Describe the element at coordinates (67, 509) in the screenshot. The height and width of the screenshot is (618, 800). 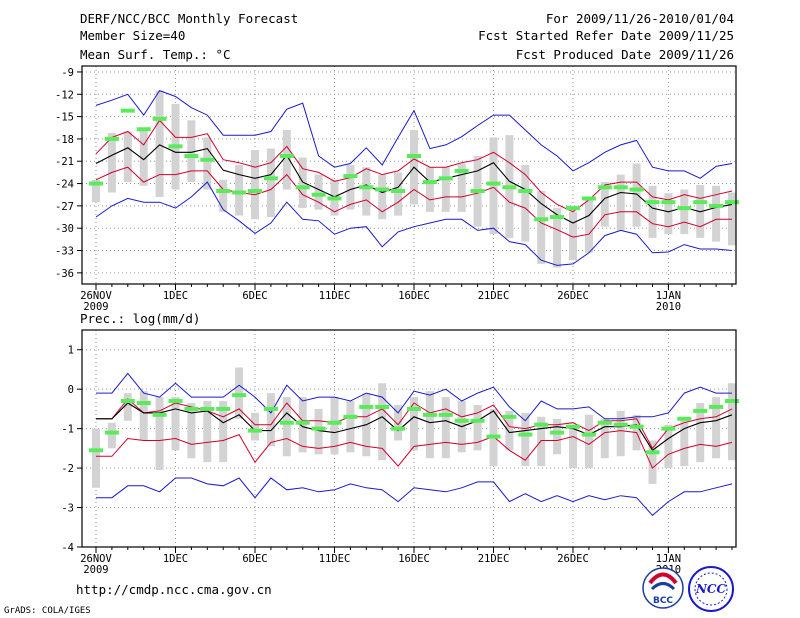
I see `y-tick-label: -3` at that location.